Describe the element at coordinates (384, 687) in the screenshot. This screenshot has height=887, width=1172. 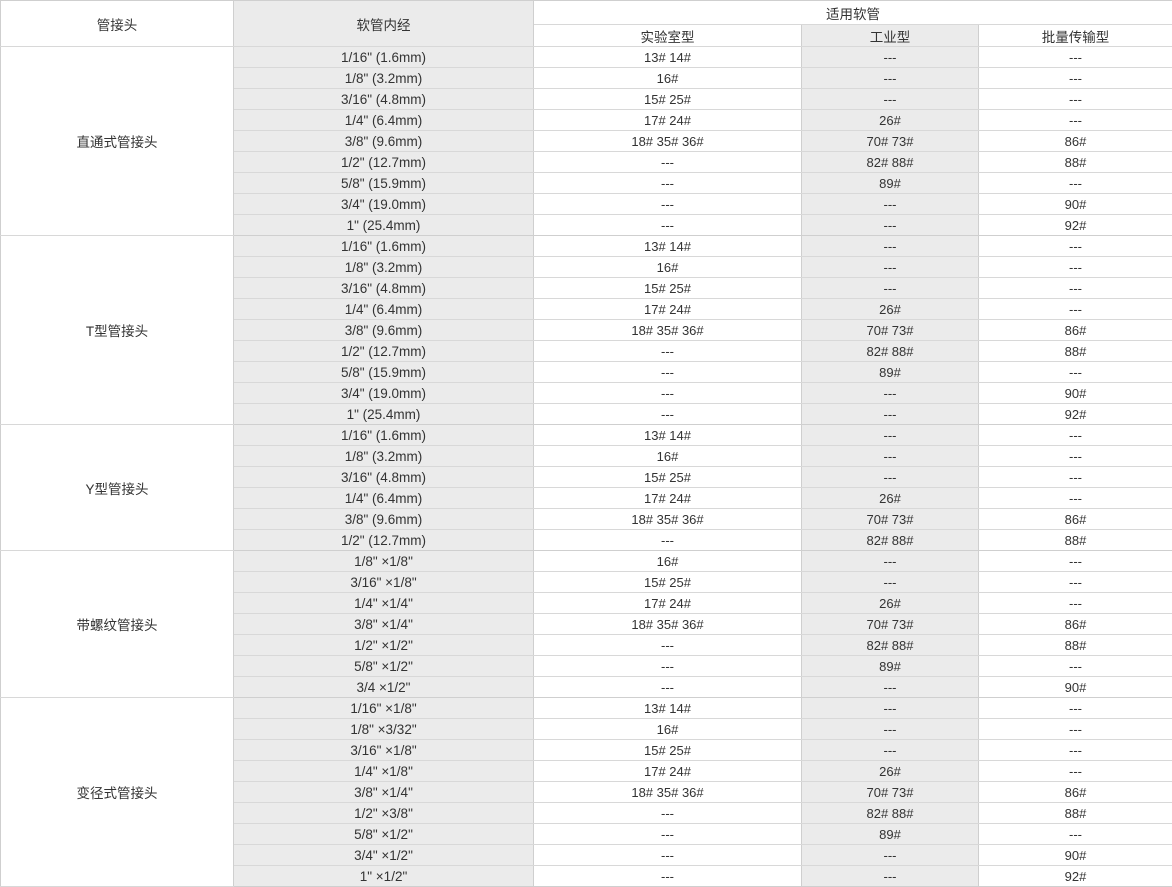
I see `bore-size-cell: 3/4 ×1/2"` at that location.